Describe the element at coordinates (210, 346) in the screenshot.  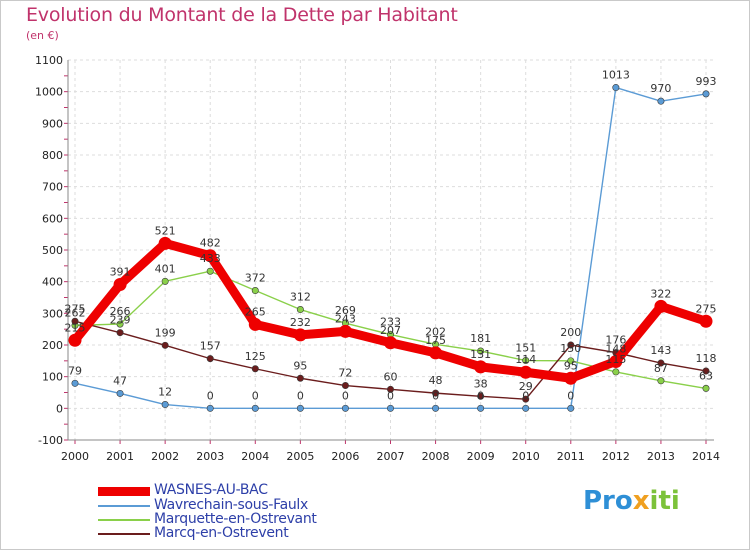
I see `data-label-marcq-en-ostrevent: 157` at that location.